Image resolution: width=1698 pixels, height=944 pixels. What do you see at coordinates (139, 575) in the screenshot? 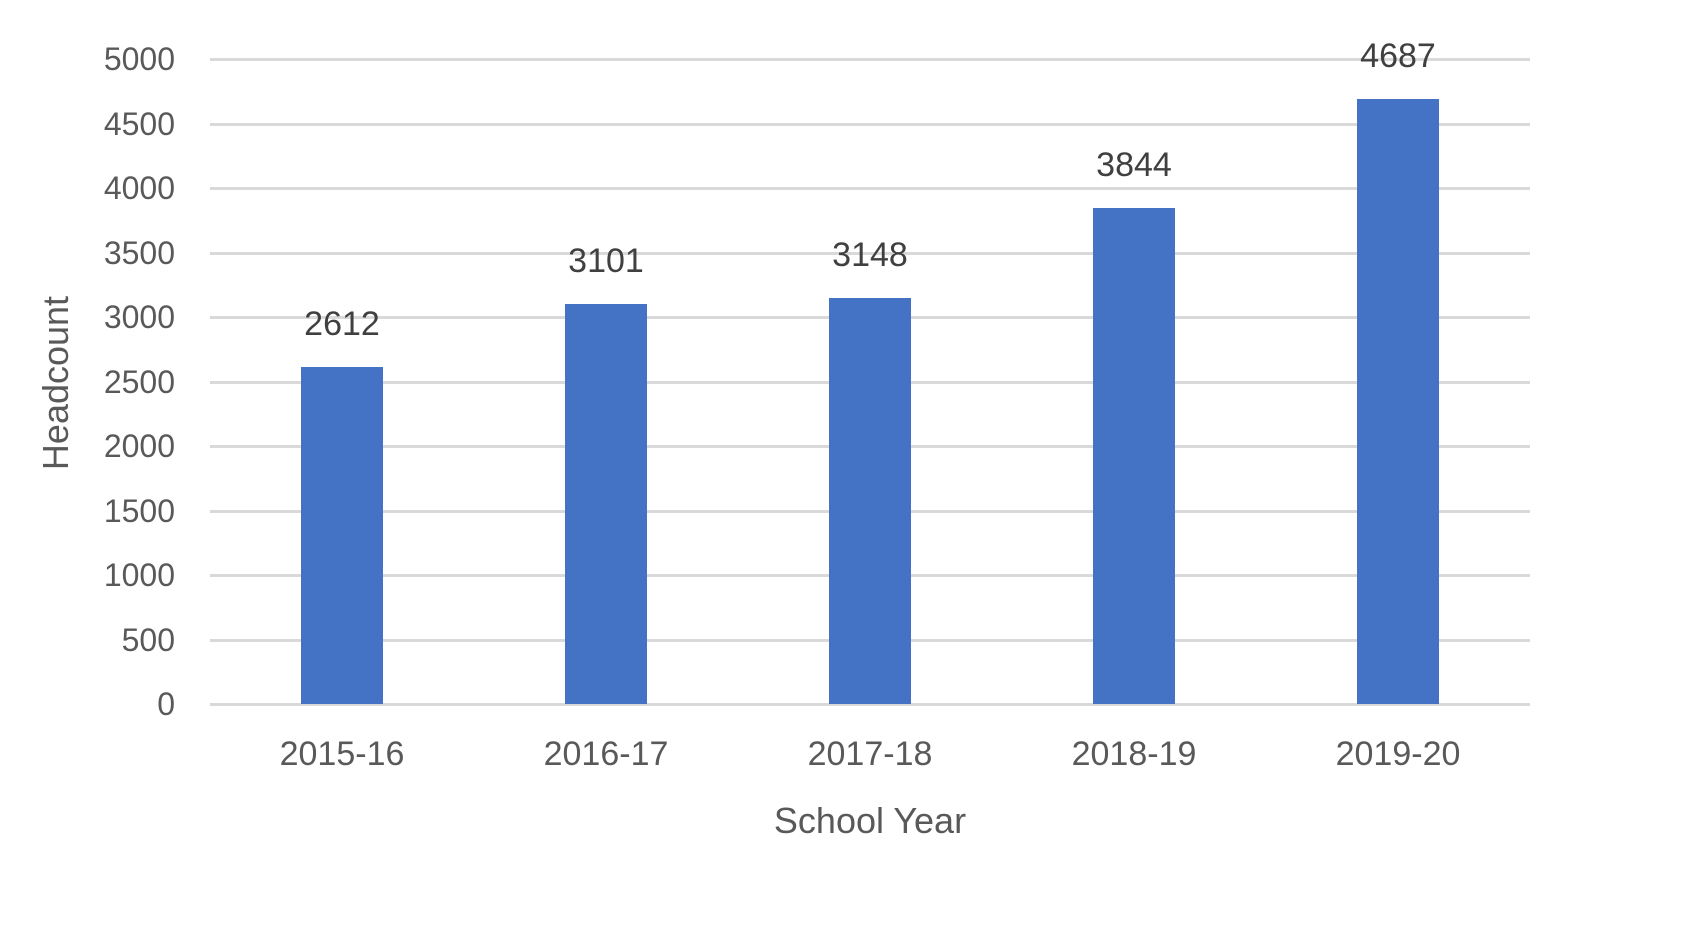
I see `y-tick-label: 1000` at bounding box center [139, 575].